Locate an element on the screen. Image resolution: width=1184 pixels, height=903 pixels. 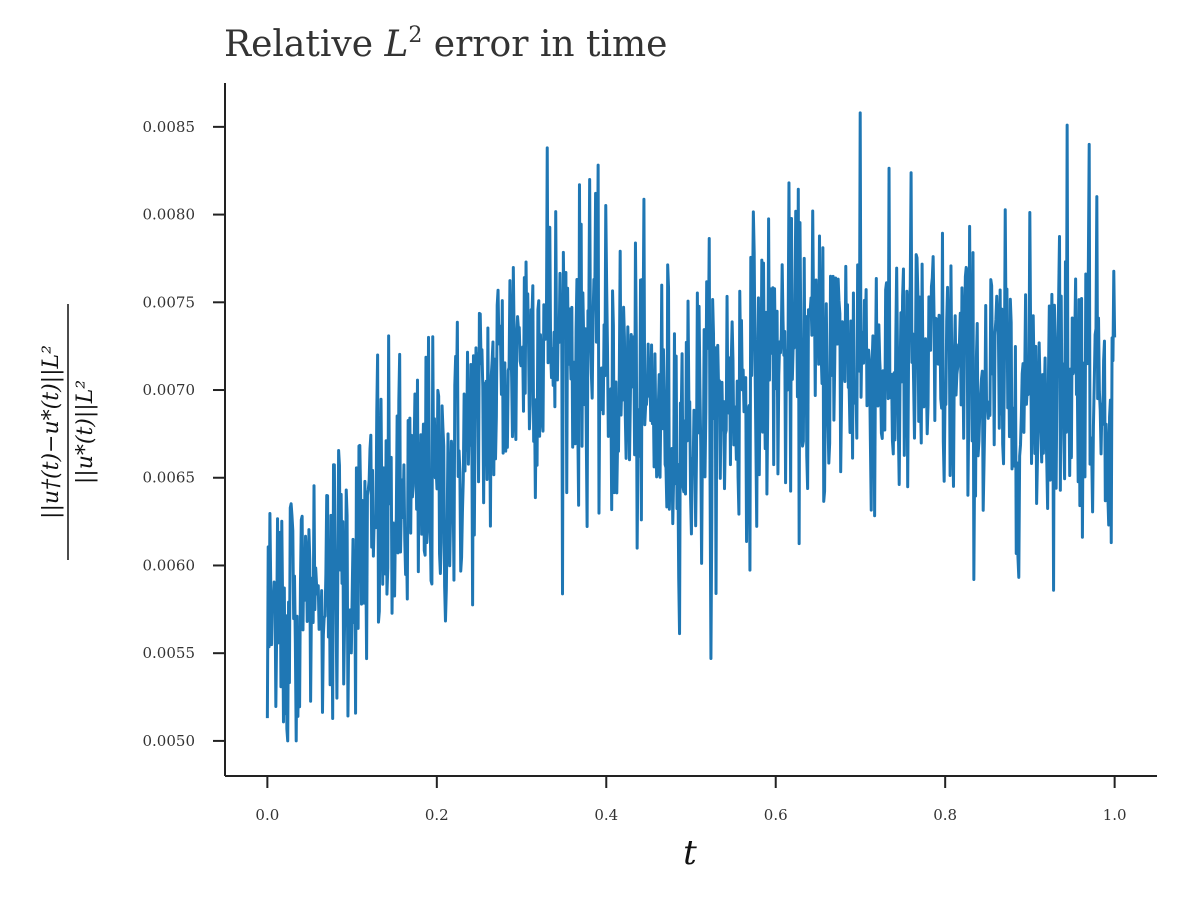
y-axis-label-denominator: ||u*(t)||L² is located at coordinates (85, 432).